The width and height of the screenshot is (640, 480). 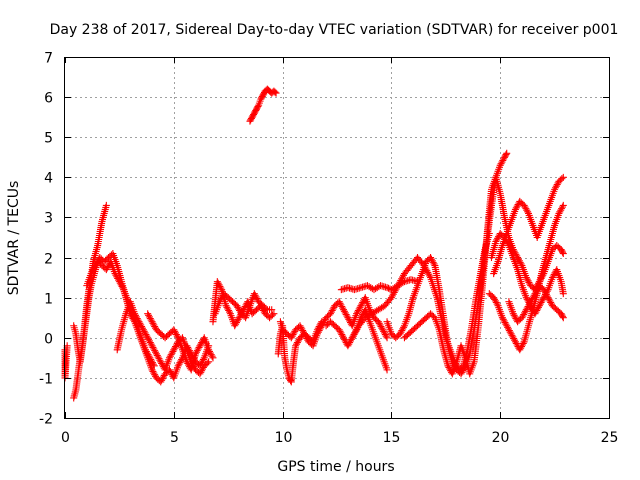 I want to click on y-tick-label: 5, so click(x=48, y=139).